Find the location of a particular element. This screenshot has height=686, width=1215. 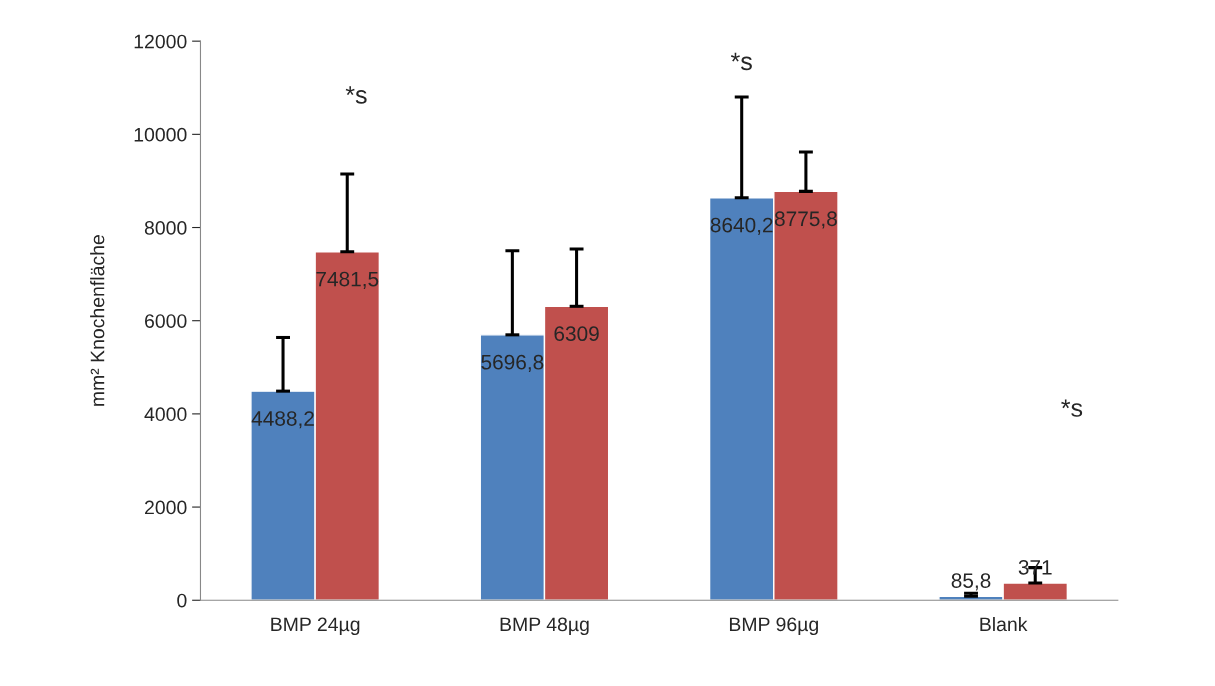

data-label: 7481,5 is located at coordinates (347, 280).